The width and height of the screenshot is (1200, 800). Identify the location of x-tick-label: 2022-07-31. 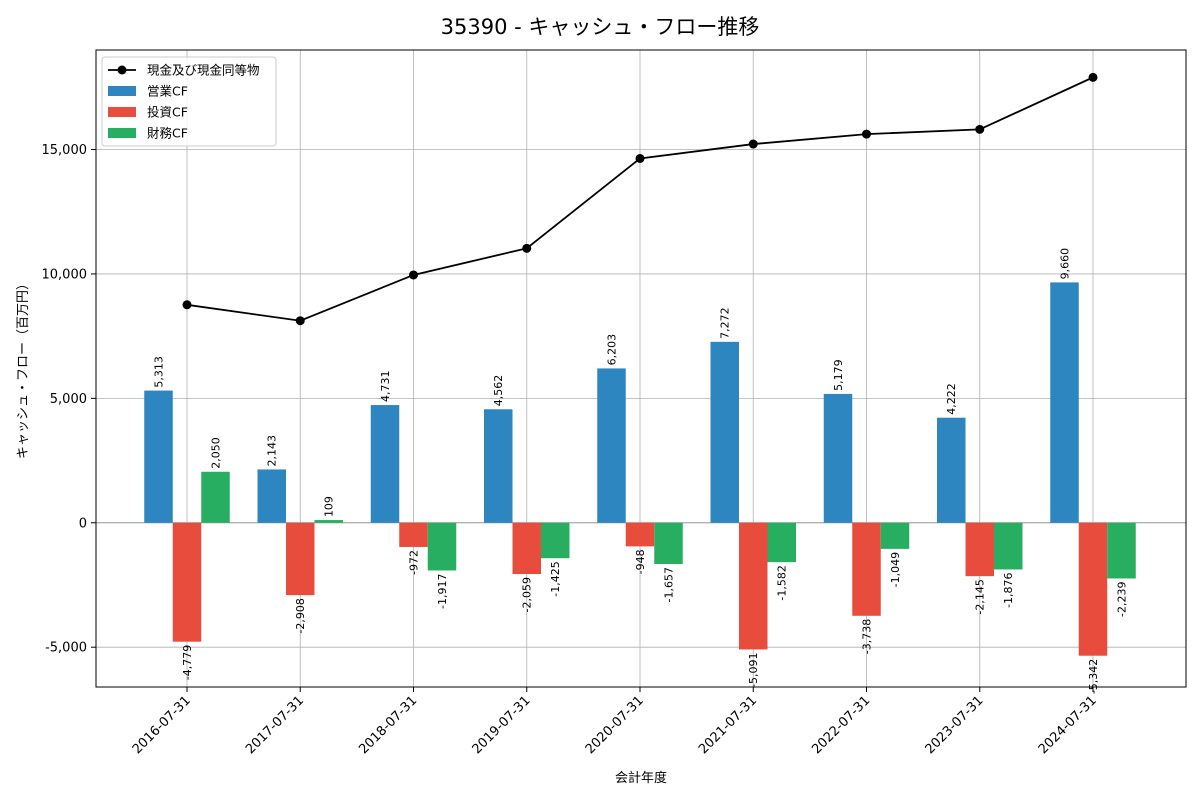
(841, 725).